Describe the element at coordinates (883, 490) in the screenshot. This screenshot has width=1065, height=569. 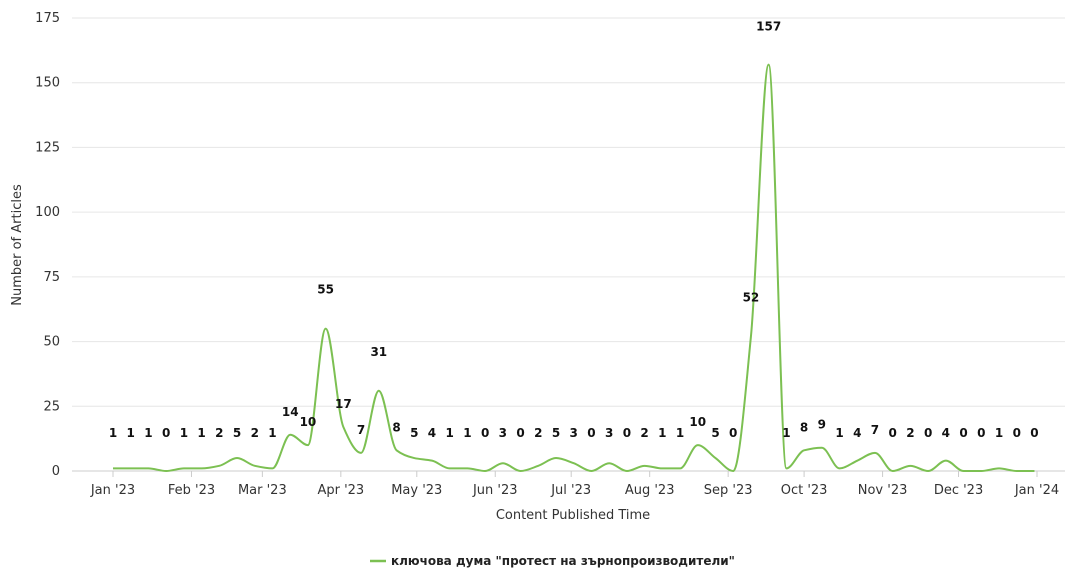
I see `x-tick-label: Nov '23` at that location.